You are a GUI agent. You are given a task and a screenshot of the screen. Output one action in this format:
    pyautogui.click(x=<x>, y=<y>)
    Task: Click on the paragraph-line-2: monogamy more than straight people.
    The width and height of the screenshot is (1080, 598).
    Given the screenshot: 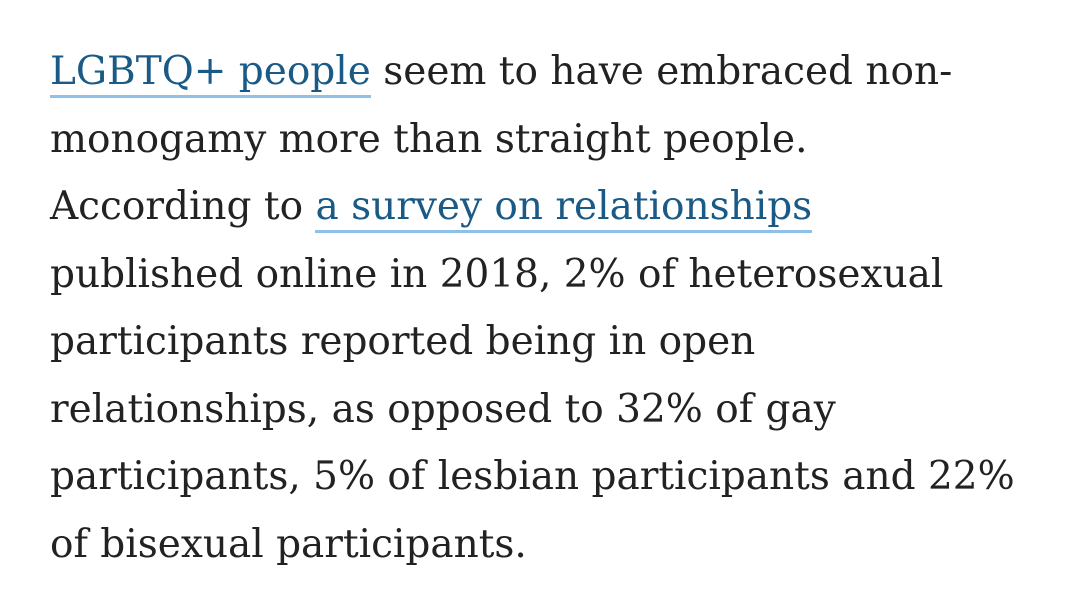 What is the action you would take?
    pyautogui.click(x=429, y=139)
    